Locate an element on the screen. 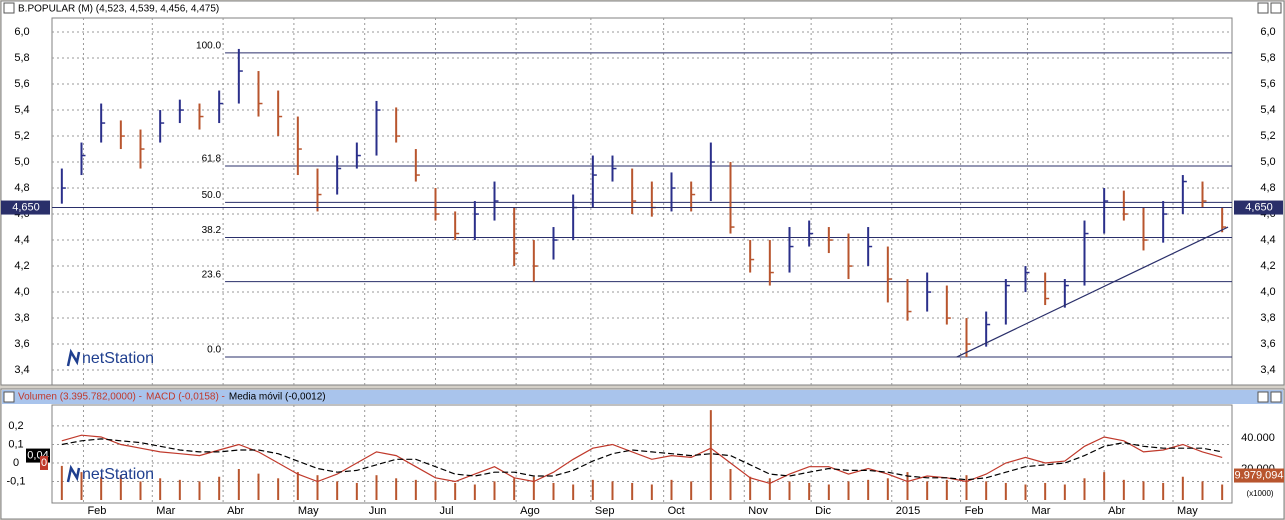  y-tick-label: 3,8 is located at coordinates (21, 318).